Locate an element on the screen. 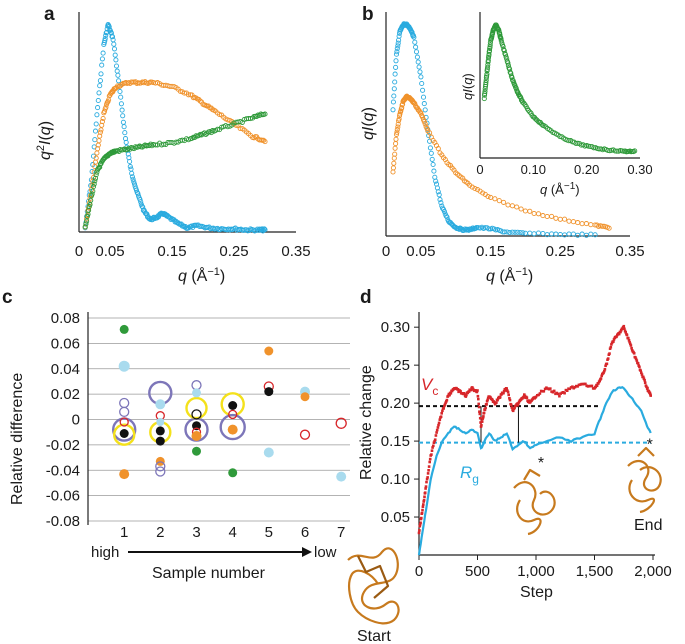  star-marker: * is located at coordinates (650, 445).